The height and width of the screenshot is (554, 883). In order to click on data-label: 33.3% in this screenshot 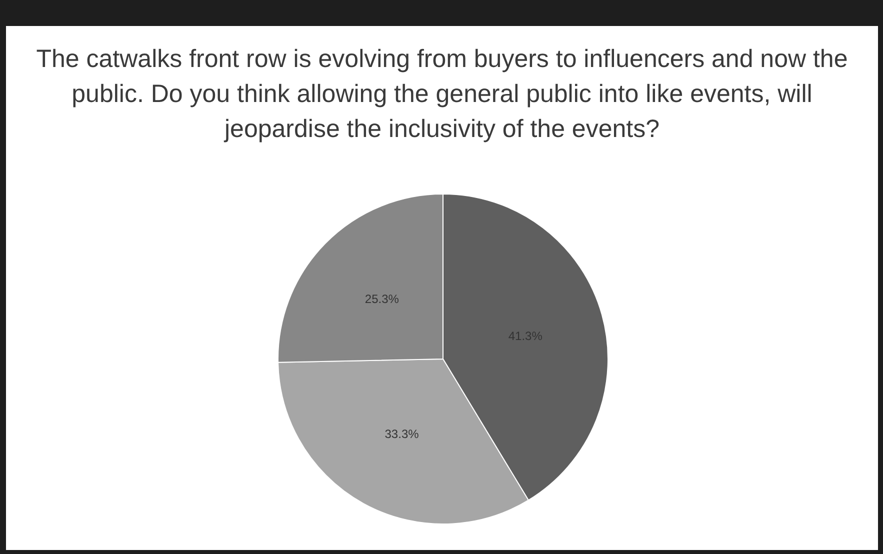, I will do `click(402, 433)`.